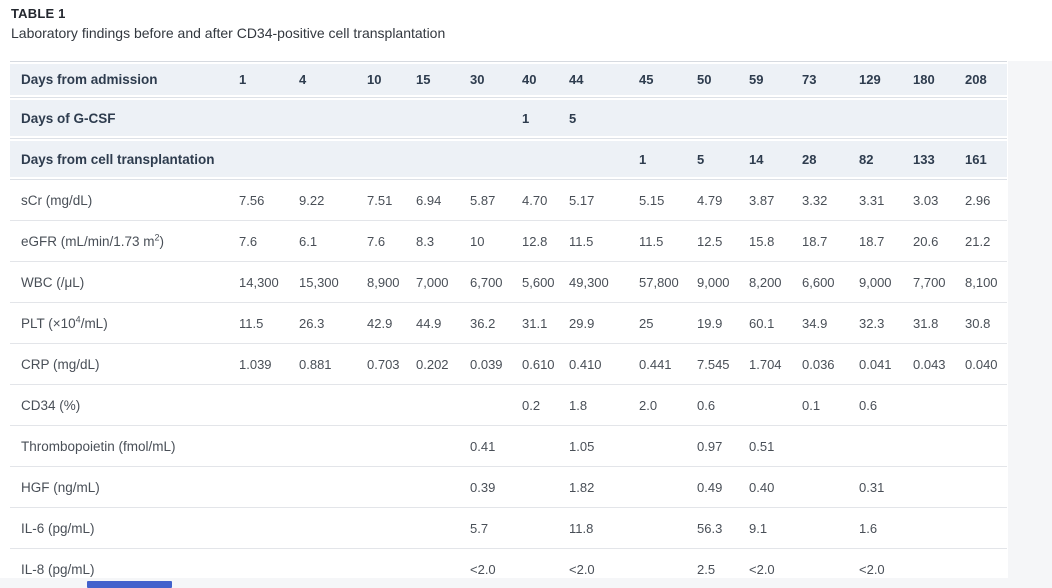  What do you see at coordinates (931, 159) in the screenshot?
I see `table-cell: 133` at bounding box center [931, 159].